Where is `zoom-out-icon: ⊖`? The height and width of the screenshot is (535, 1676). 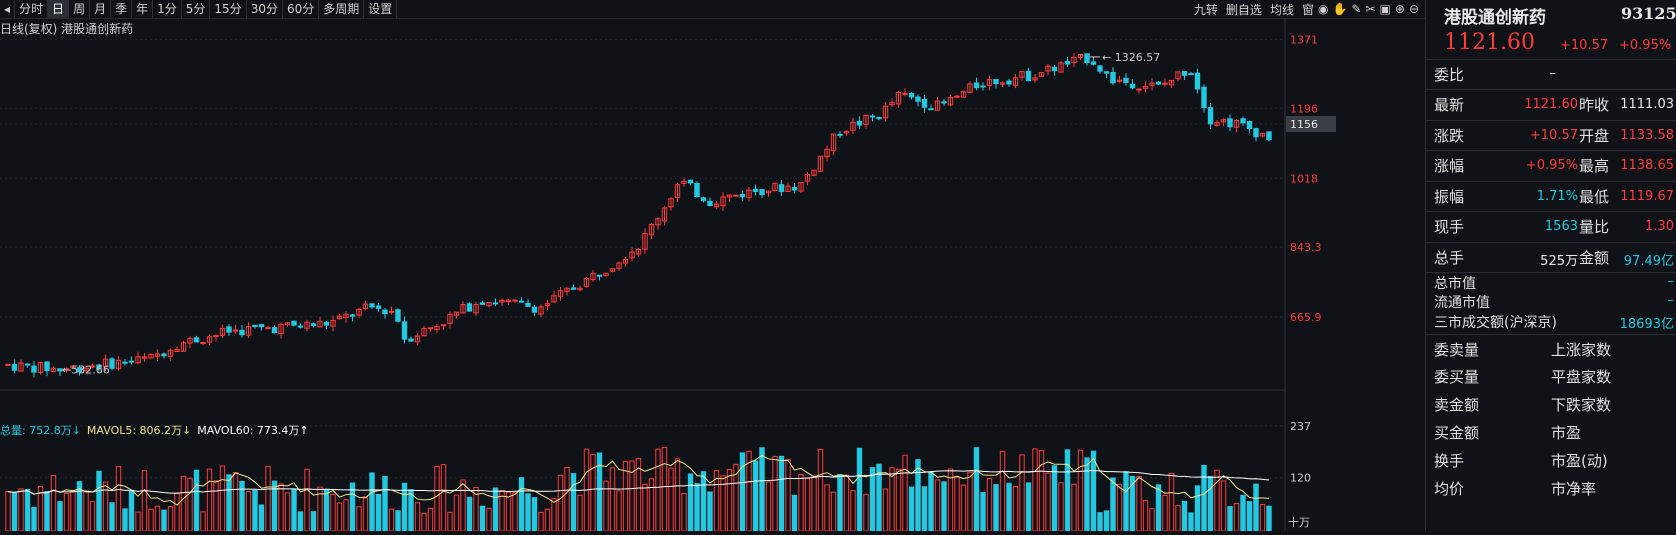 zoom-out-icon: ⊖ is located at coordinates (1413, 9).